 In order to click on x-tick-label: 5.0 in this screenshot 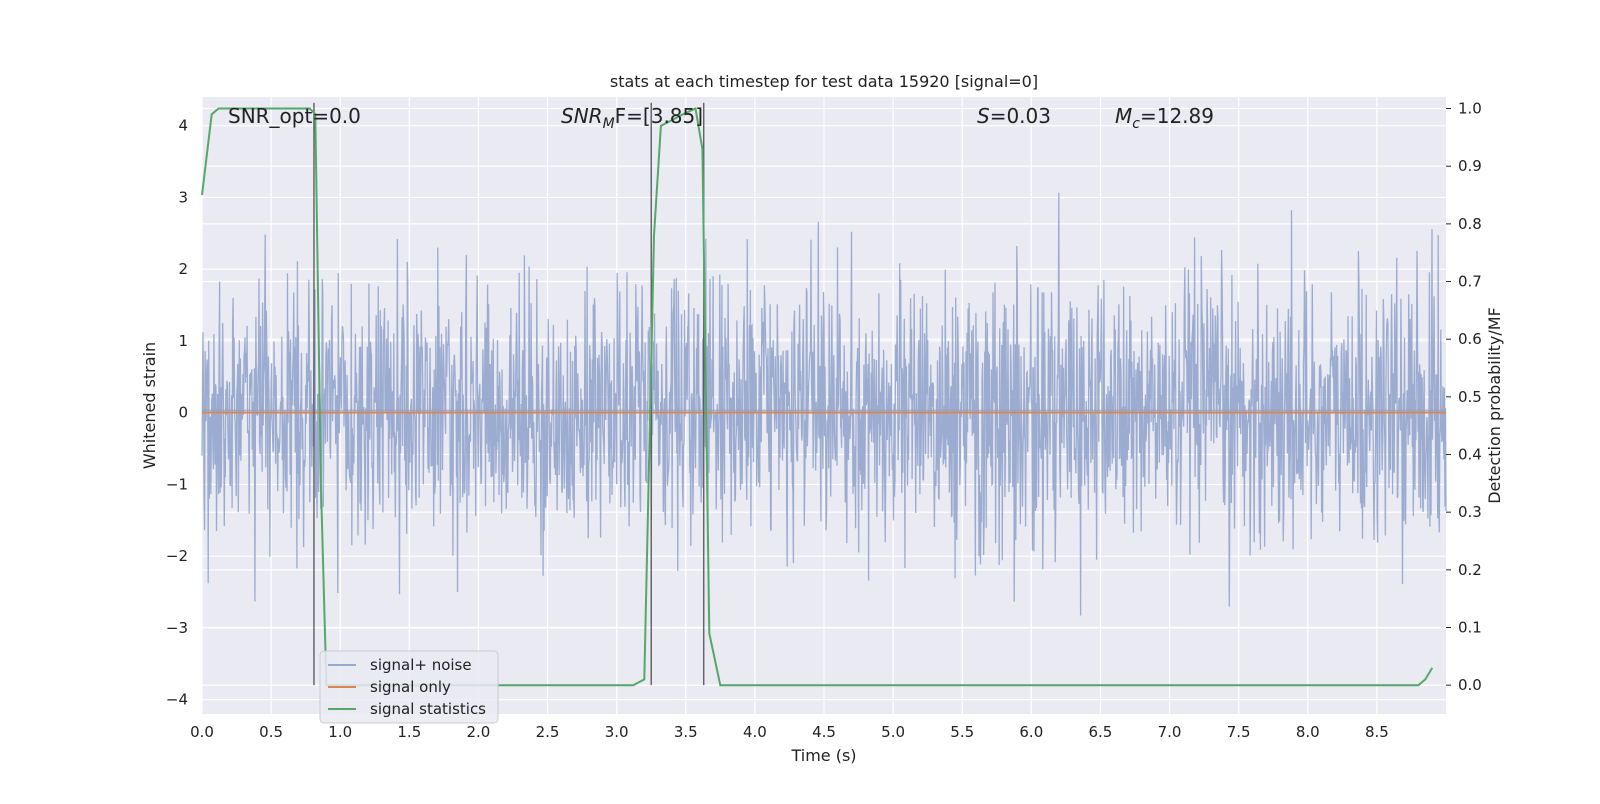, I will do `click(893, 732)`.